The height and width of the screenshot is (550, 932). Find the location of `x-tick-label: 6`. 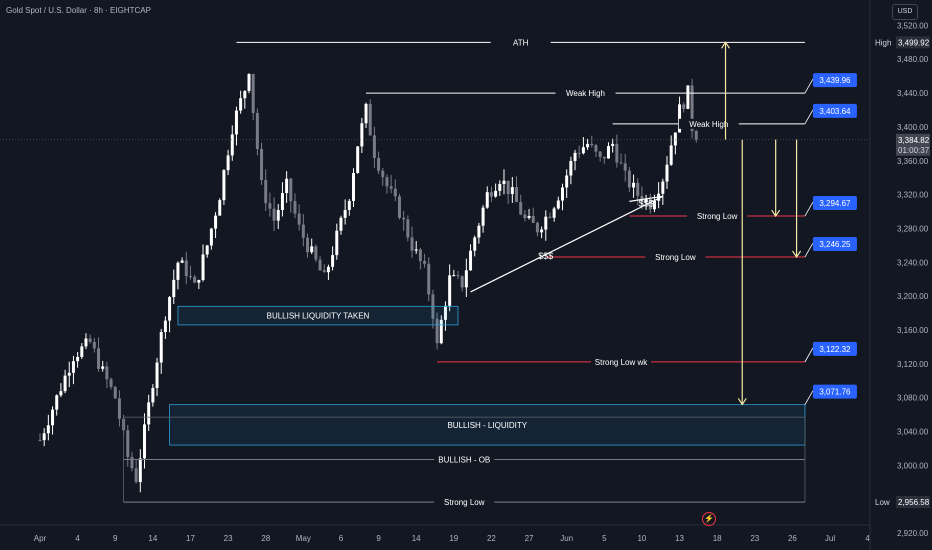

x-tick-label: 6 is located at coordinates (341, 538).